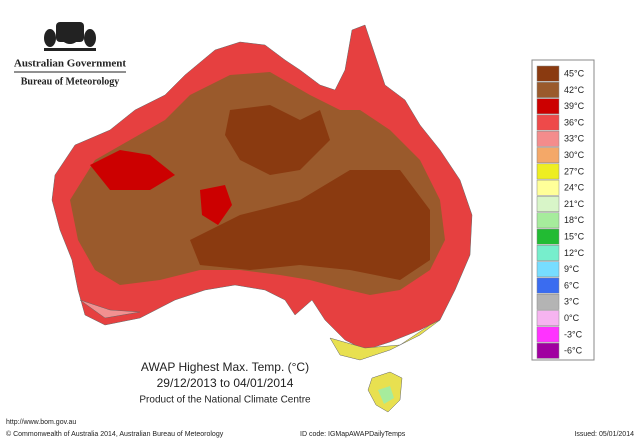 This screenshot has height=444, width=640. I want to click on legend-label: 45°C, so click(574, 74).